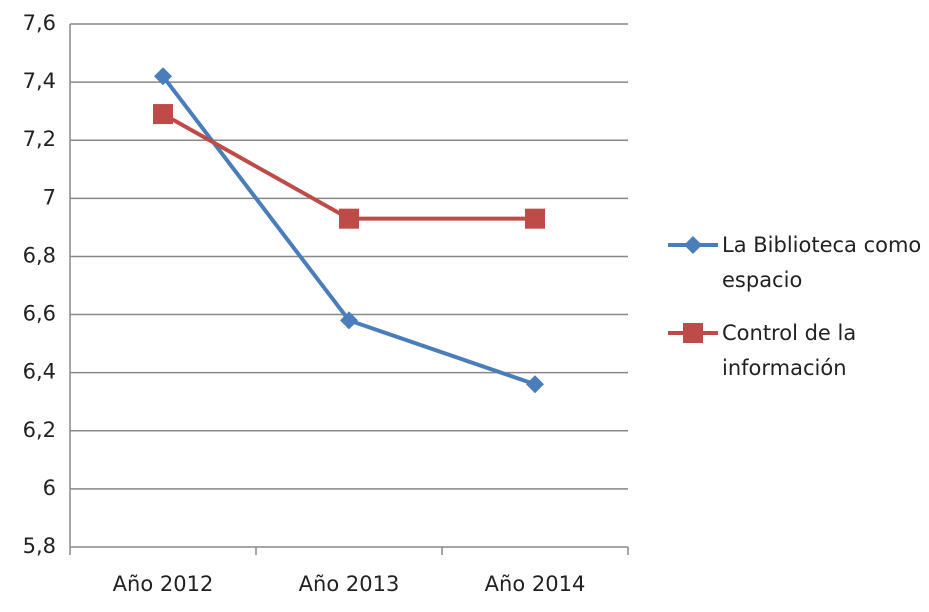 The height and width of the screenshot is (612, 929). I want to click on y-tick-label: 6,4, so click(39, 372).